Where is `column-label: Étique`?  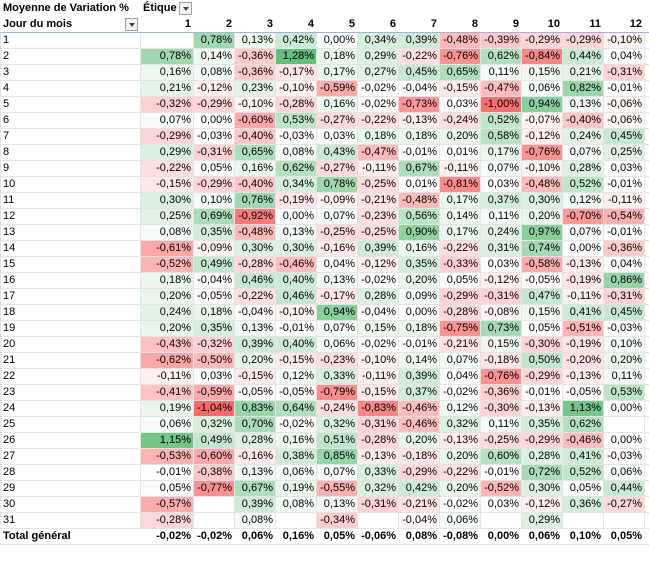 column-label: Étique is located at coordinates (160, 8).